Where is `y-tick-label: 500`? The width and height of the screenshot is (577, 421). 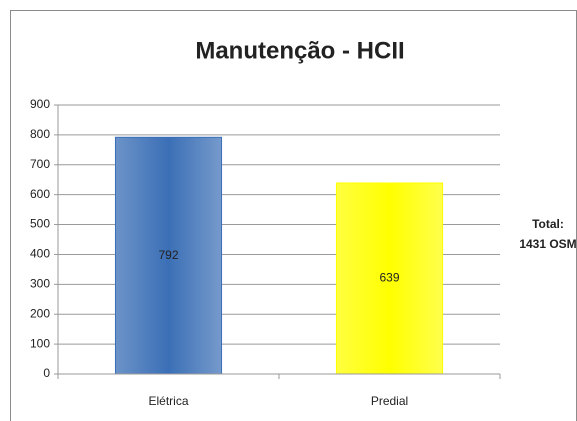 y-tick-label: 500 is located at coordinates (40, 224).